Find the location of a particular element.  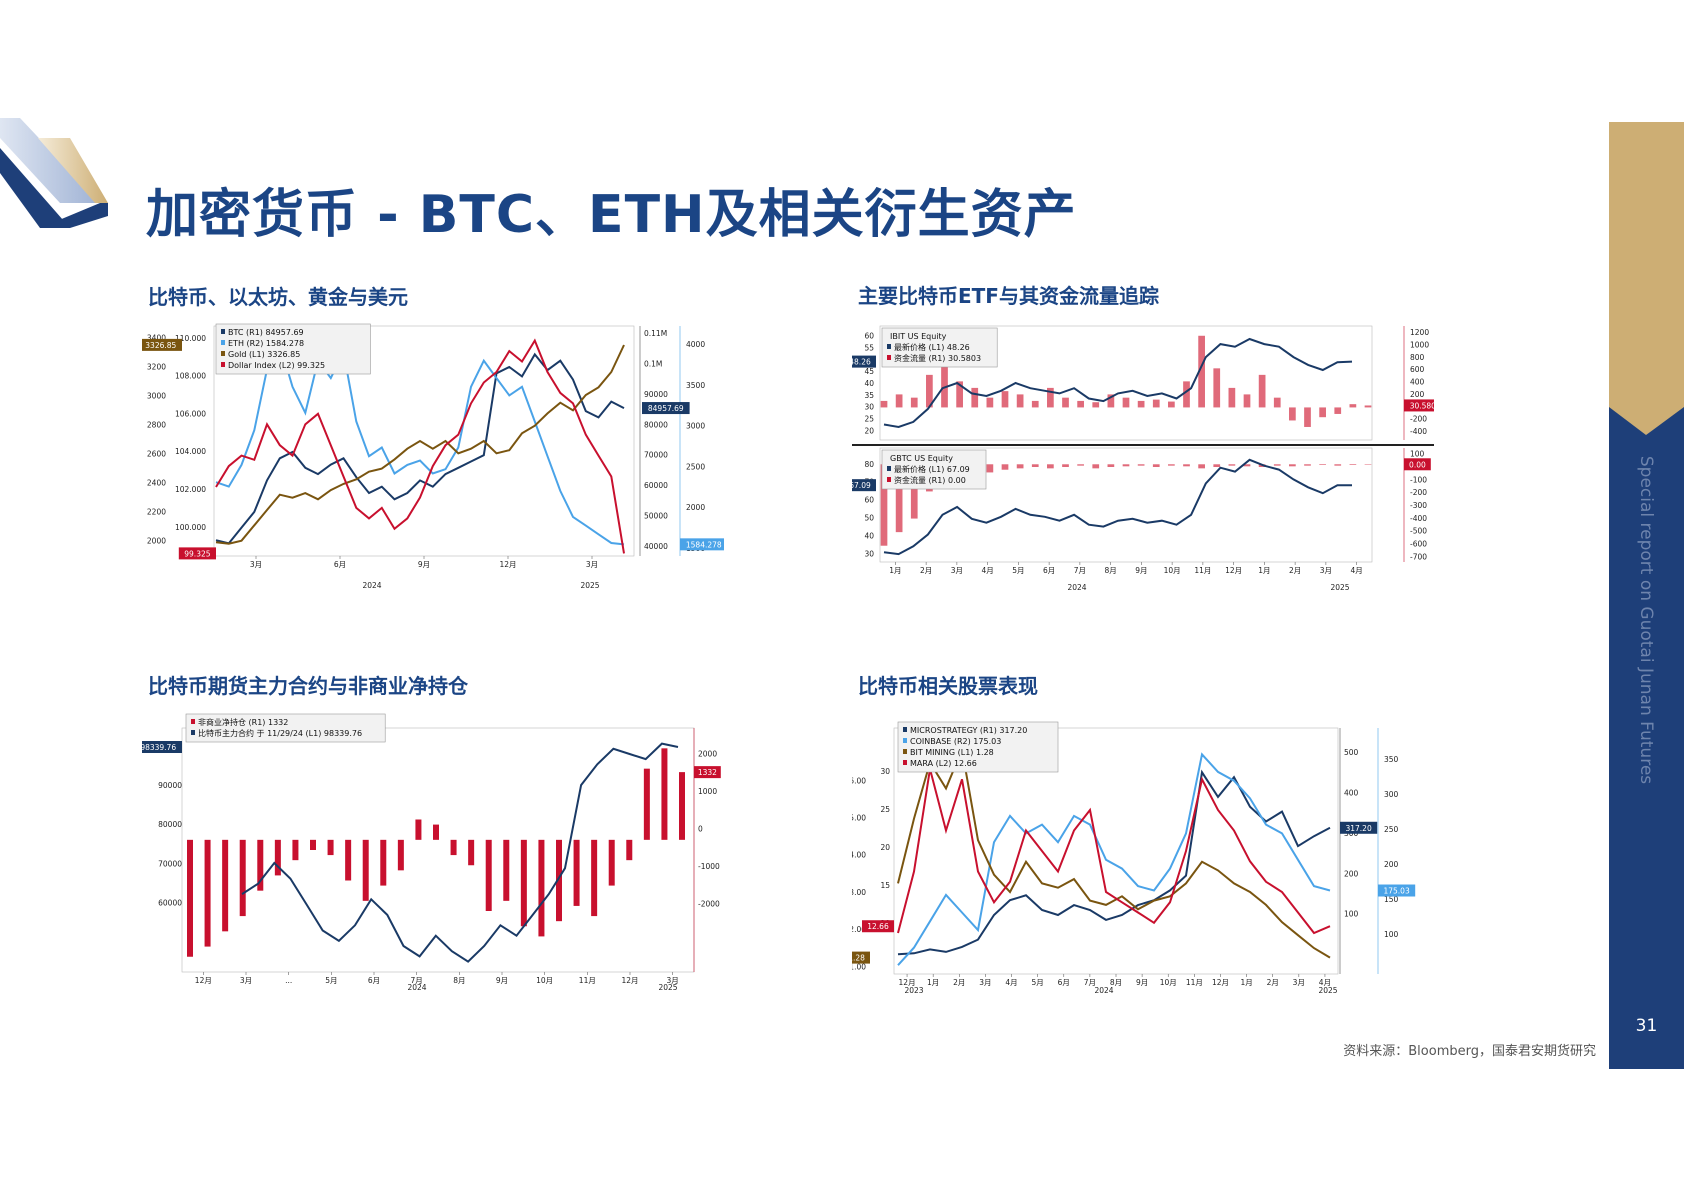

c1-legend-entry: Dollar Index (L2) 99.325 is located at coordinates (276, 365).